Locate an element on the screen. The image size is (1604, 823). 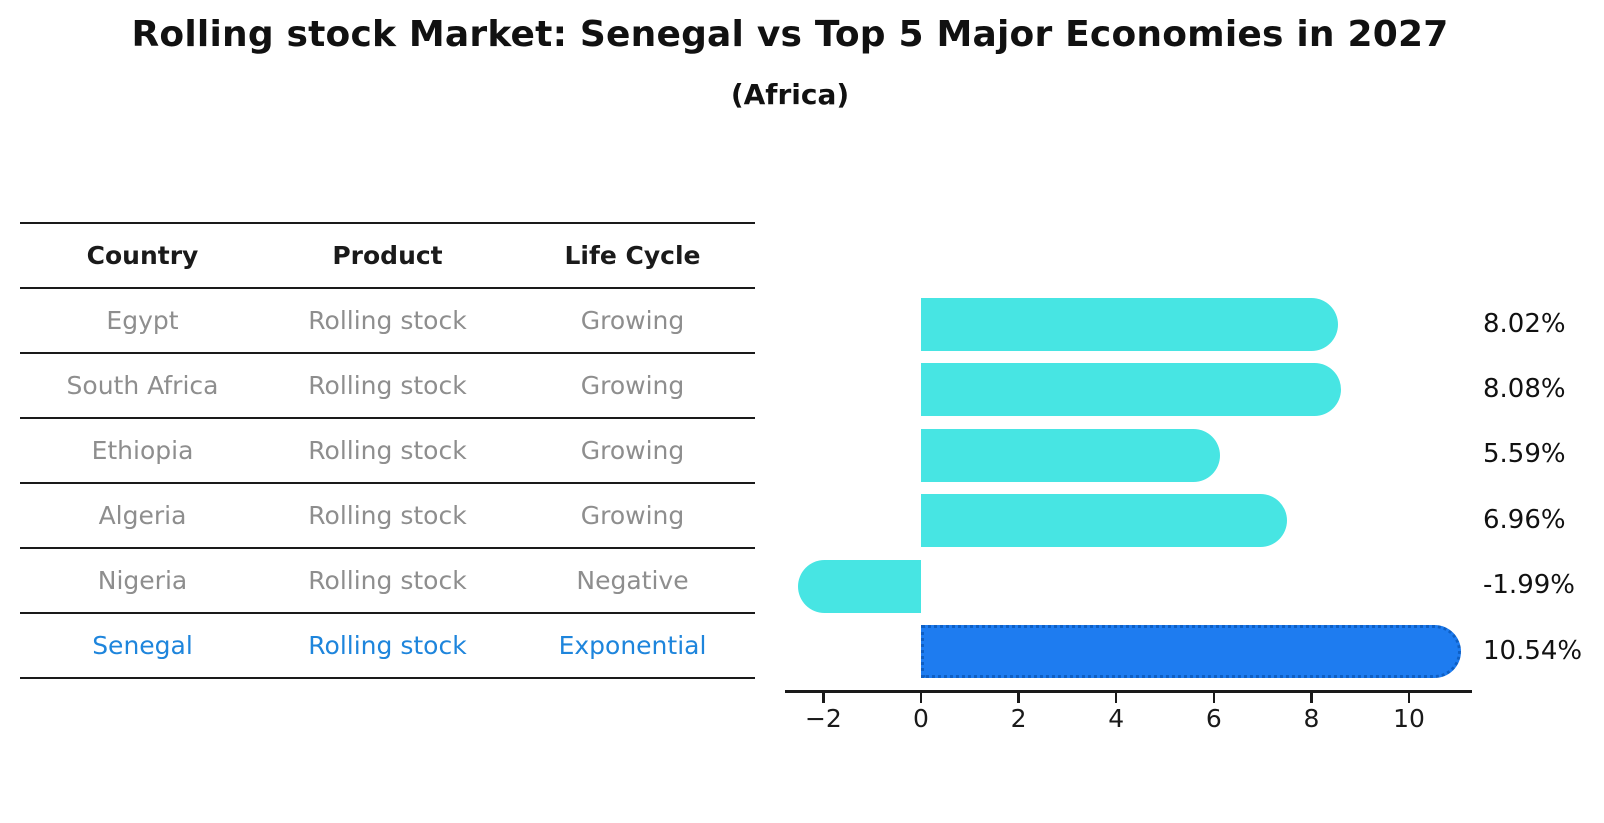
x-axis-tick-label: 2 is located at coordinates (1018, 718).